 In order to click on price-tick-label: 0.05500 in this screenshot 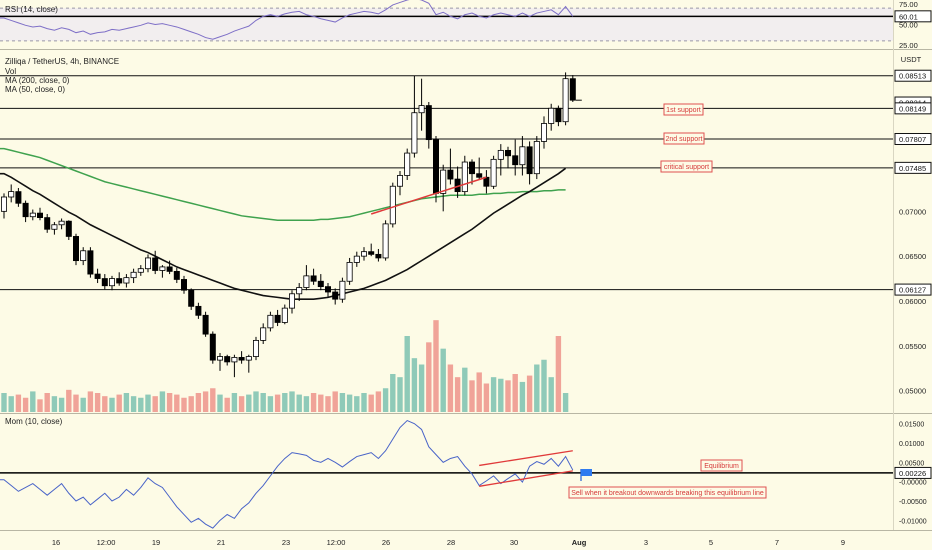, I will do `click(912, 346)`.